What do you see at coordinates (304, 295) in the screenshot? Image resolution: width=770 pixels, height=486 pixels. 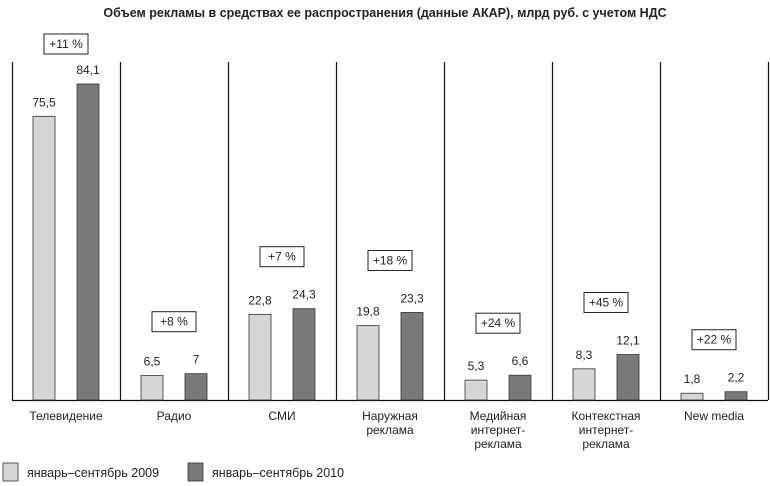 I see `data-label: 24,3` at bounding box center [304, 295].